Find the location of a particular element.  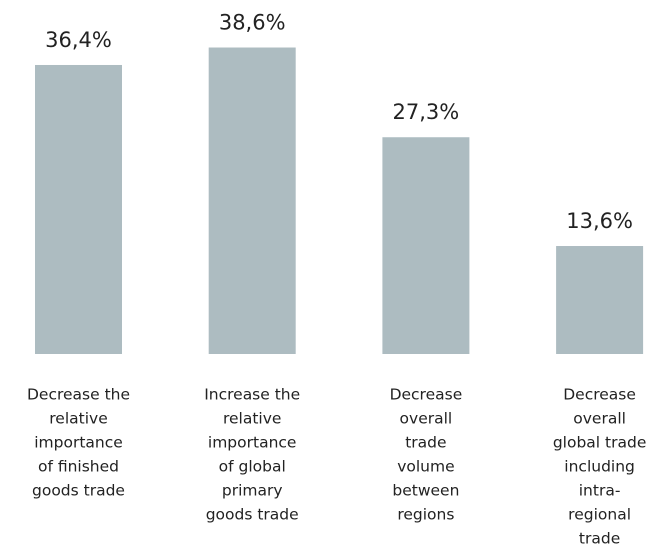

category-label: volume is located at coordinates (425, 467).